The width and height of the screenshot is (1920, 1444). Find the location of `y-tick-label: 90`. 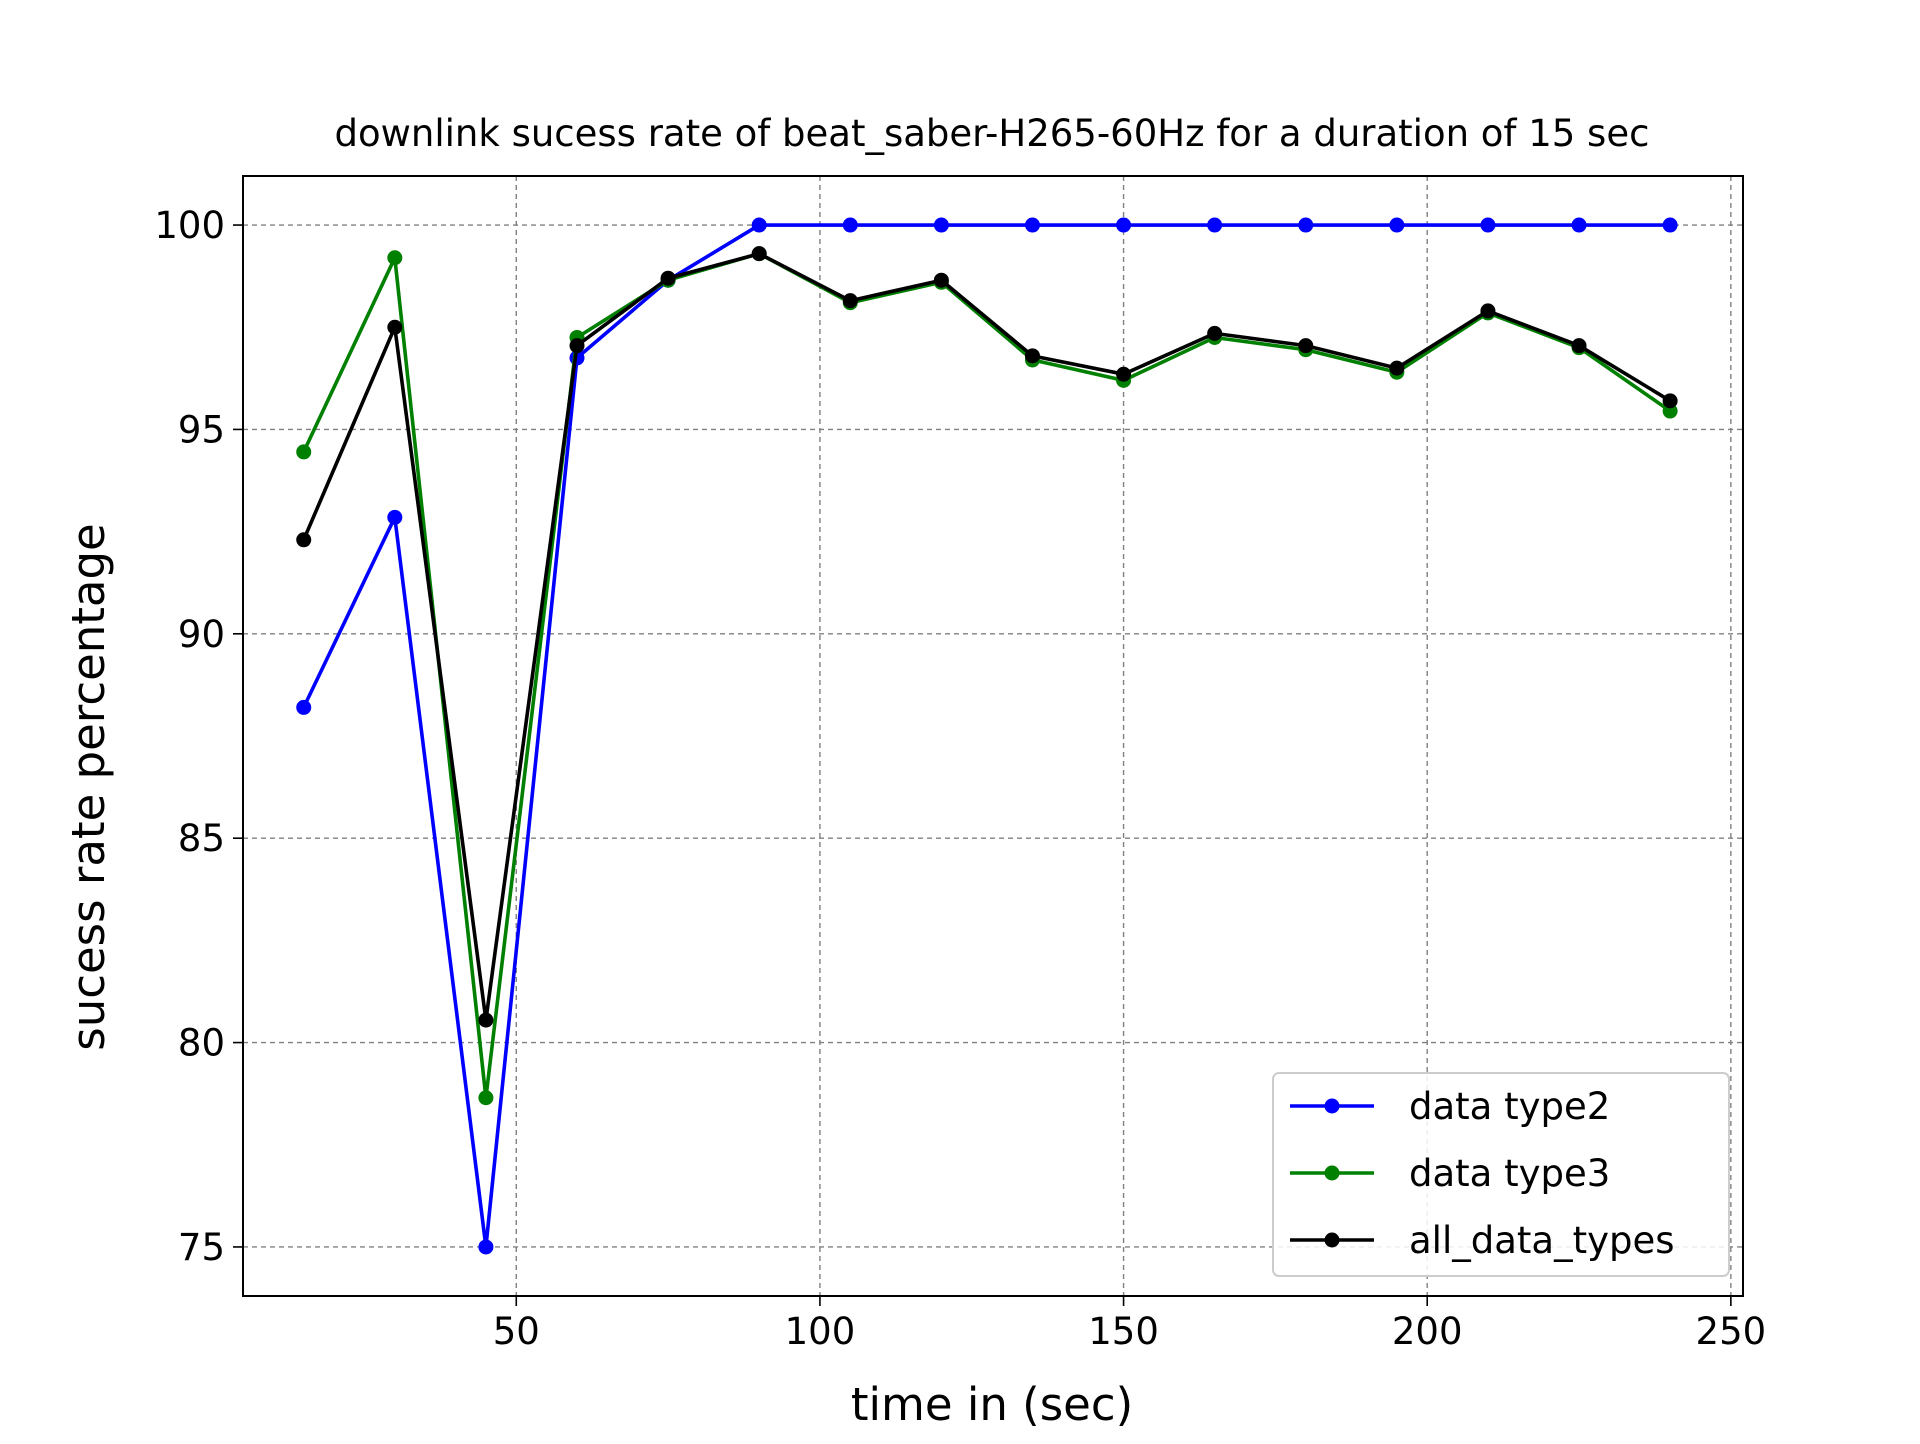

y-tick-label: 90 is located at coordinates (201, 634).